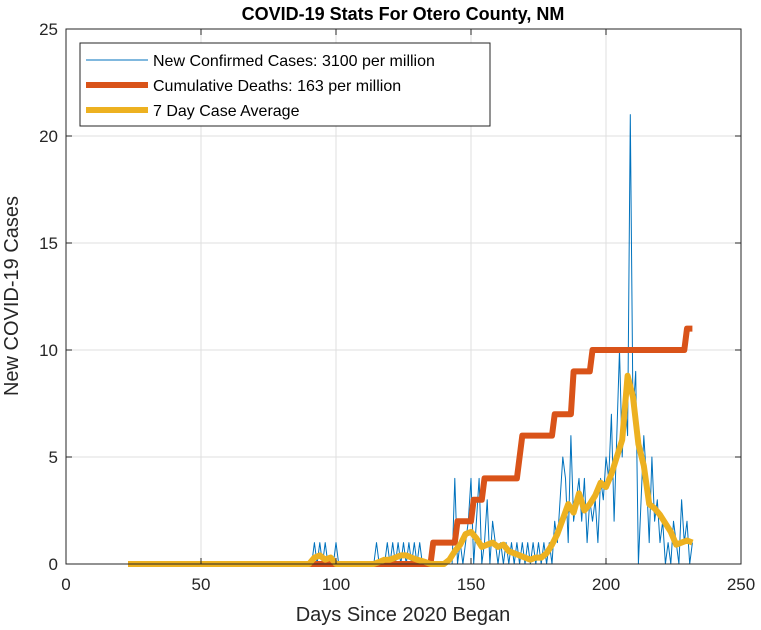 The height and width of the screenshot is (630, 761). What do you see at coordinates (336, 584) in the screenshot?
I see `x-tick-label: 100` at bounding box center [336, 584].